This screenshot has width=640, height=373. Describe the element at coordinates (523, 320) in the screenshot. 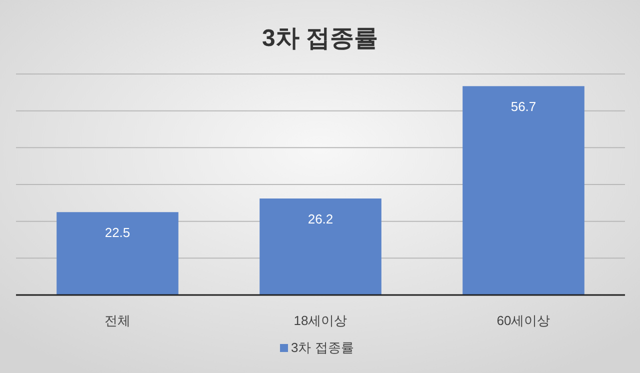

I see `x-tick-label: 60세이상` at that location.